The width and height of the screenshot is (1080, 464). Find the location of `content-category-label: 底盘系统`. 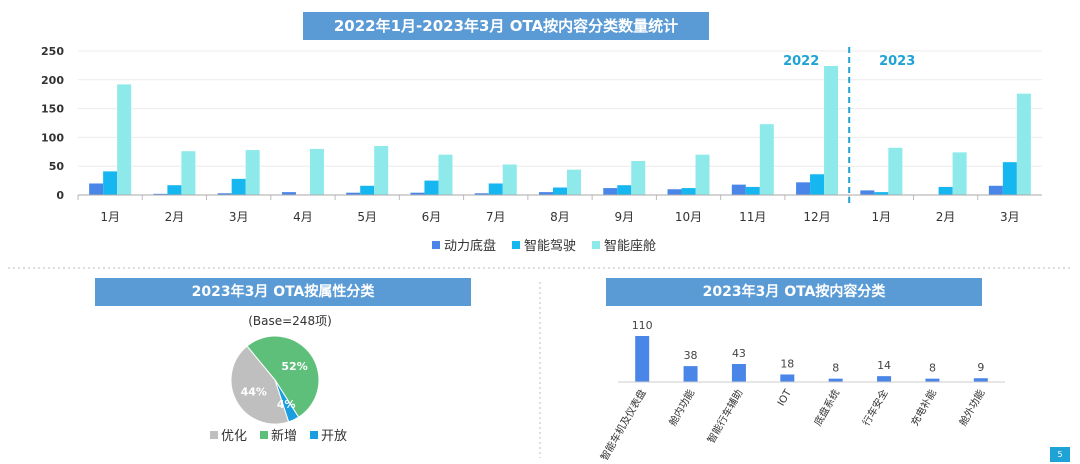

content-category-label: 底盘系统 is located at coordinates (826, 407).